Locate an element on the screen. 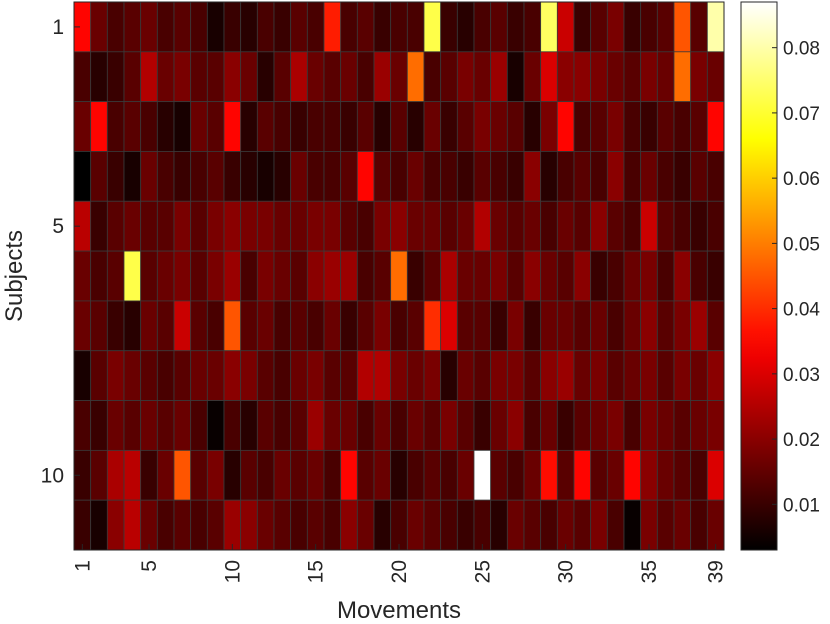 This screenshot has width=830, height=624. x-axis-ticks: 1 5 10 15 20 25 30 35 39 is located at coordinates (399, 563).